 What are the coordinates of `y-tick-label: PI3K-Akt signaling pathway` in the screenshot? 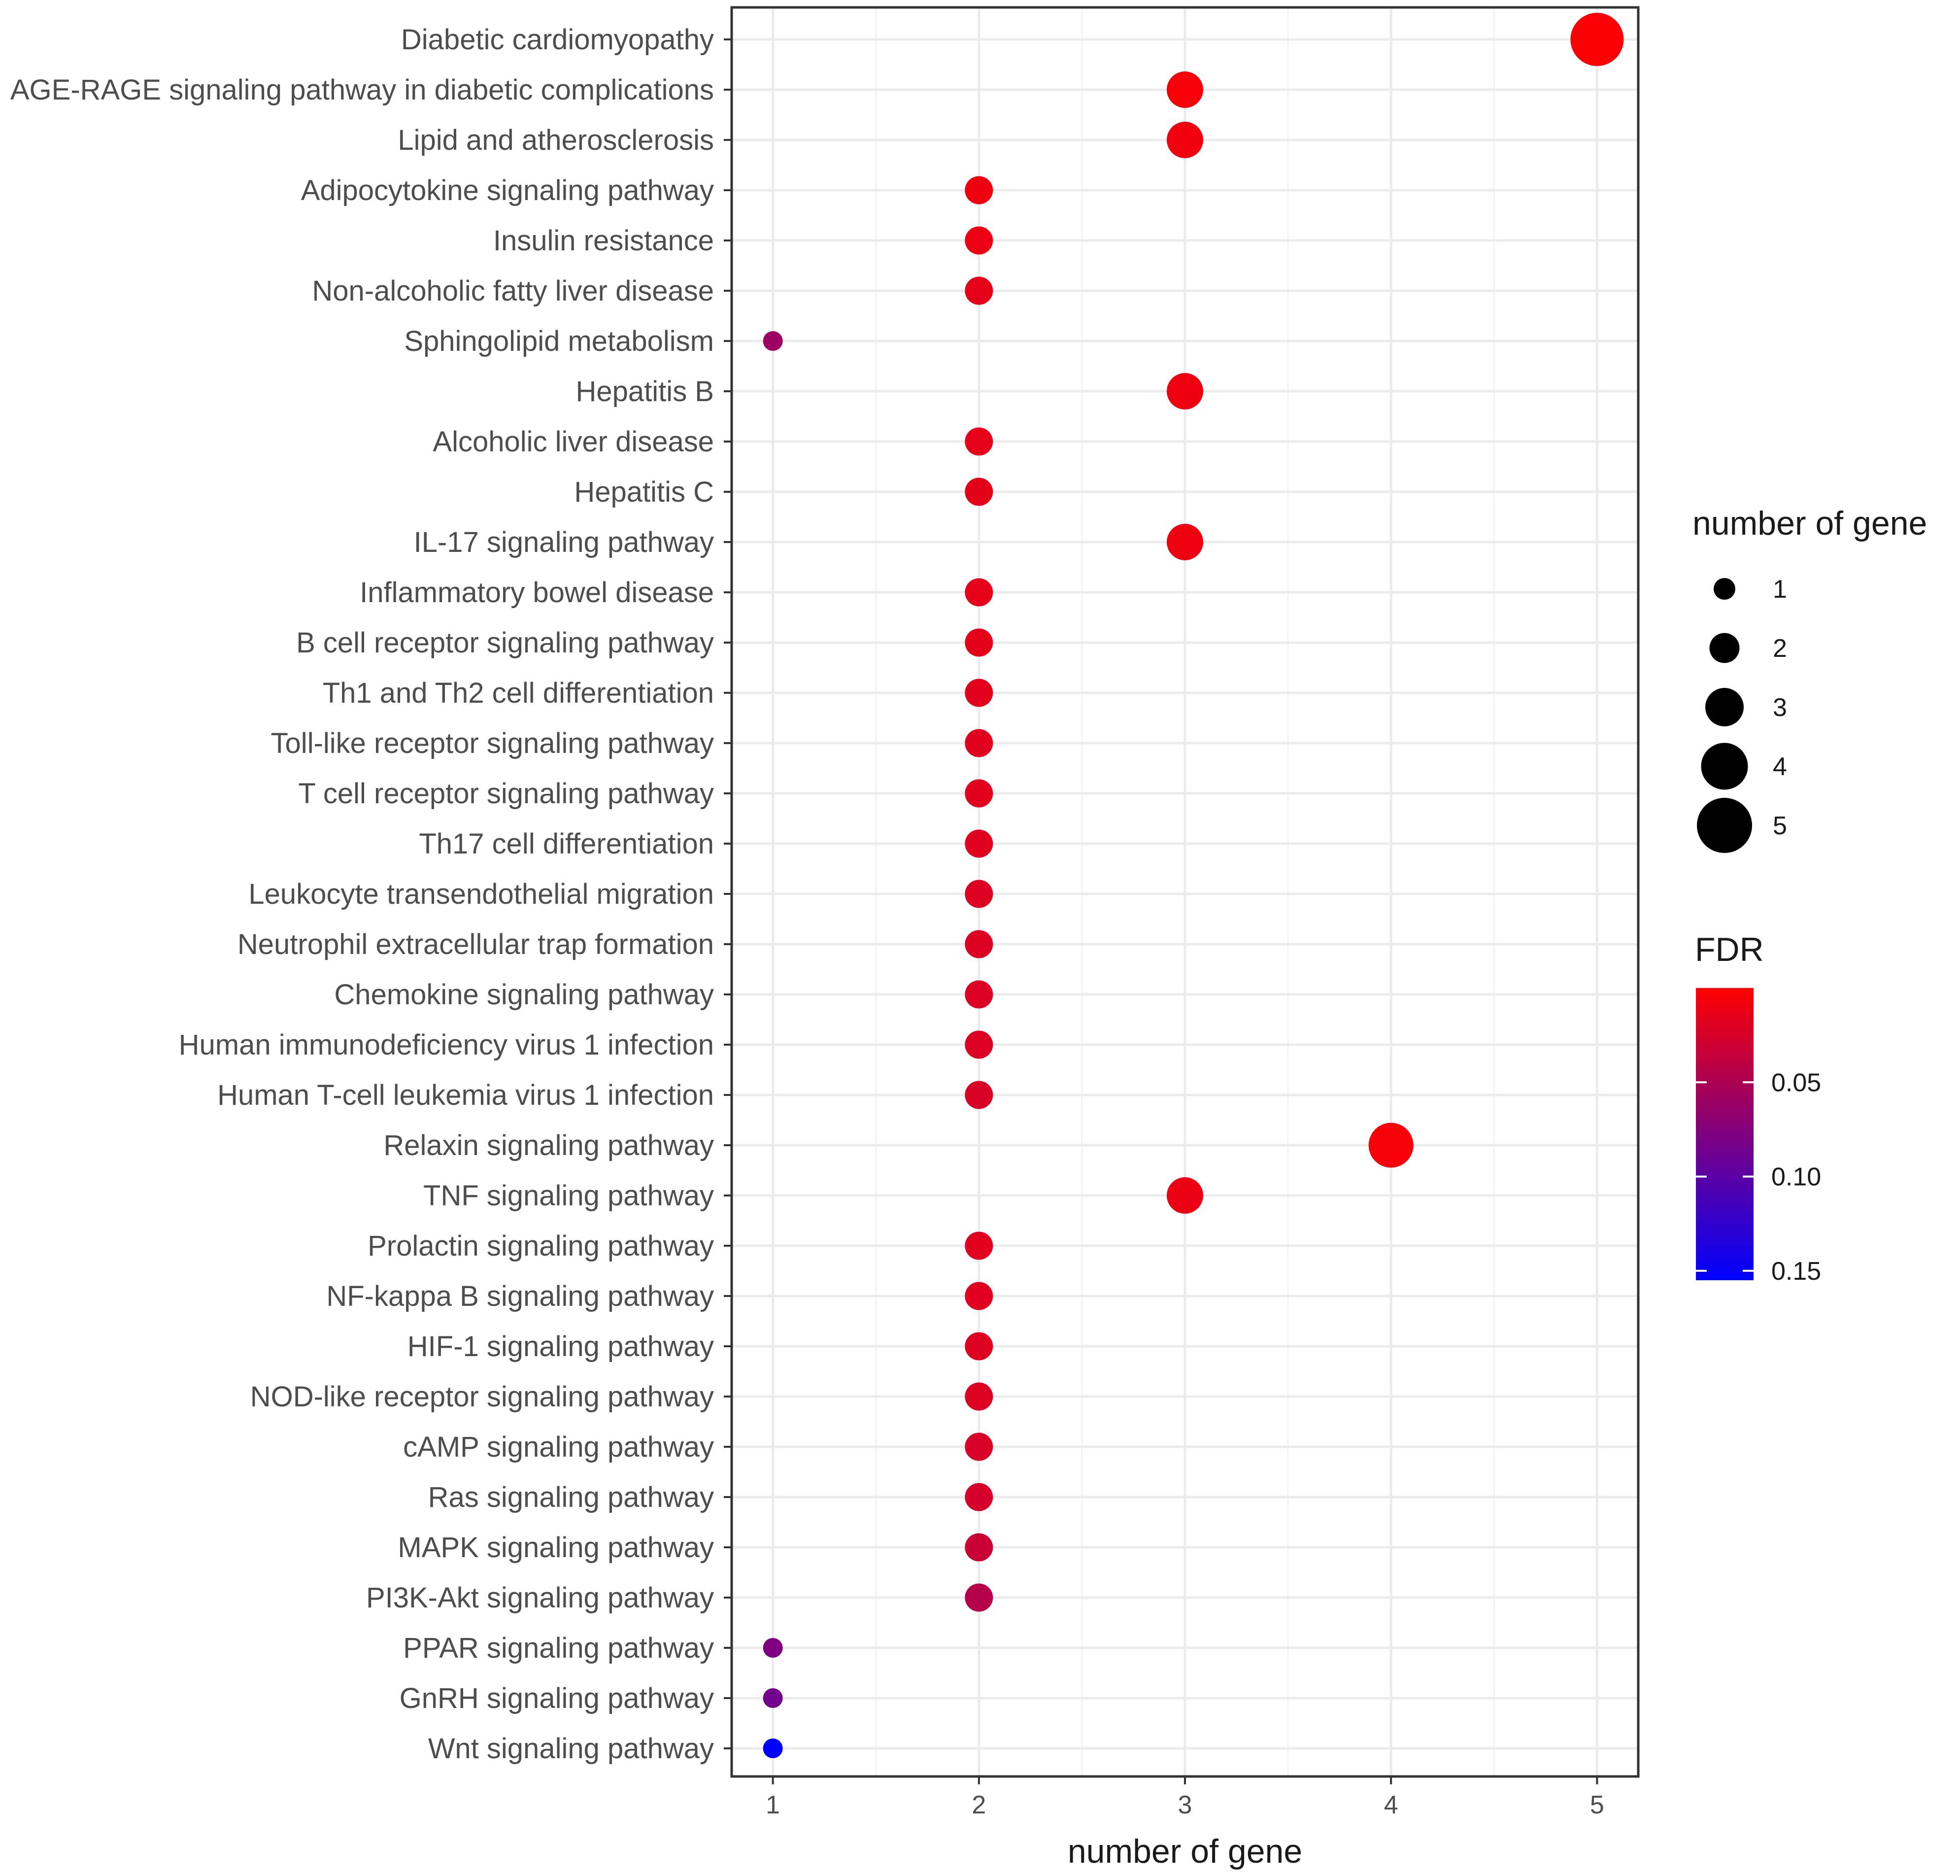 It's located at (540, 1598).